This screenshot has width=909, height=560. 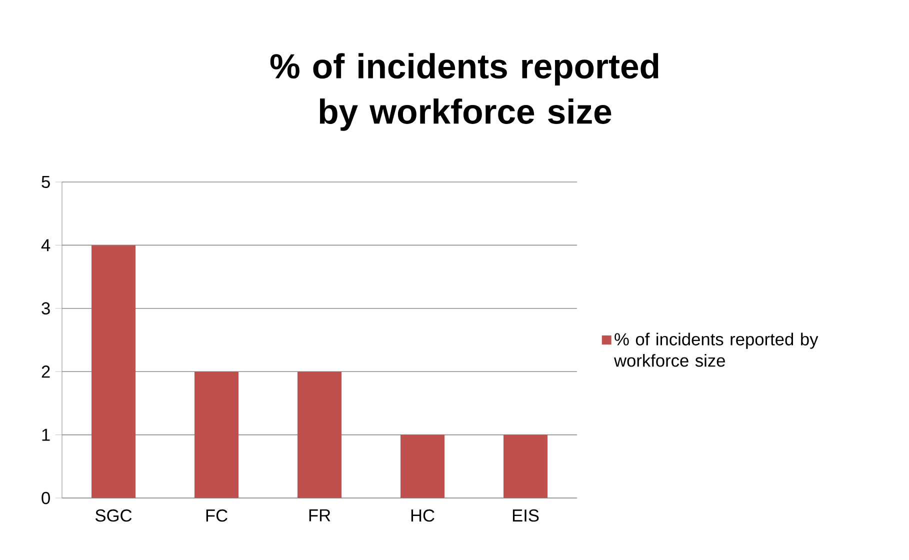 I want to click on y-tick-label: 3, so click(x=46, y=308).